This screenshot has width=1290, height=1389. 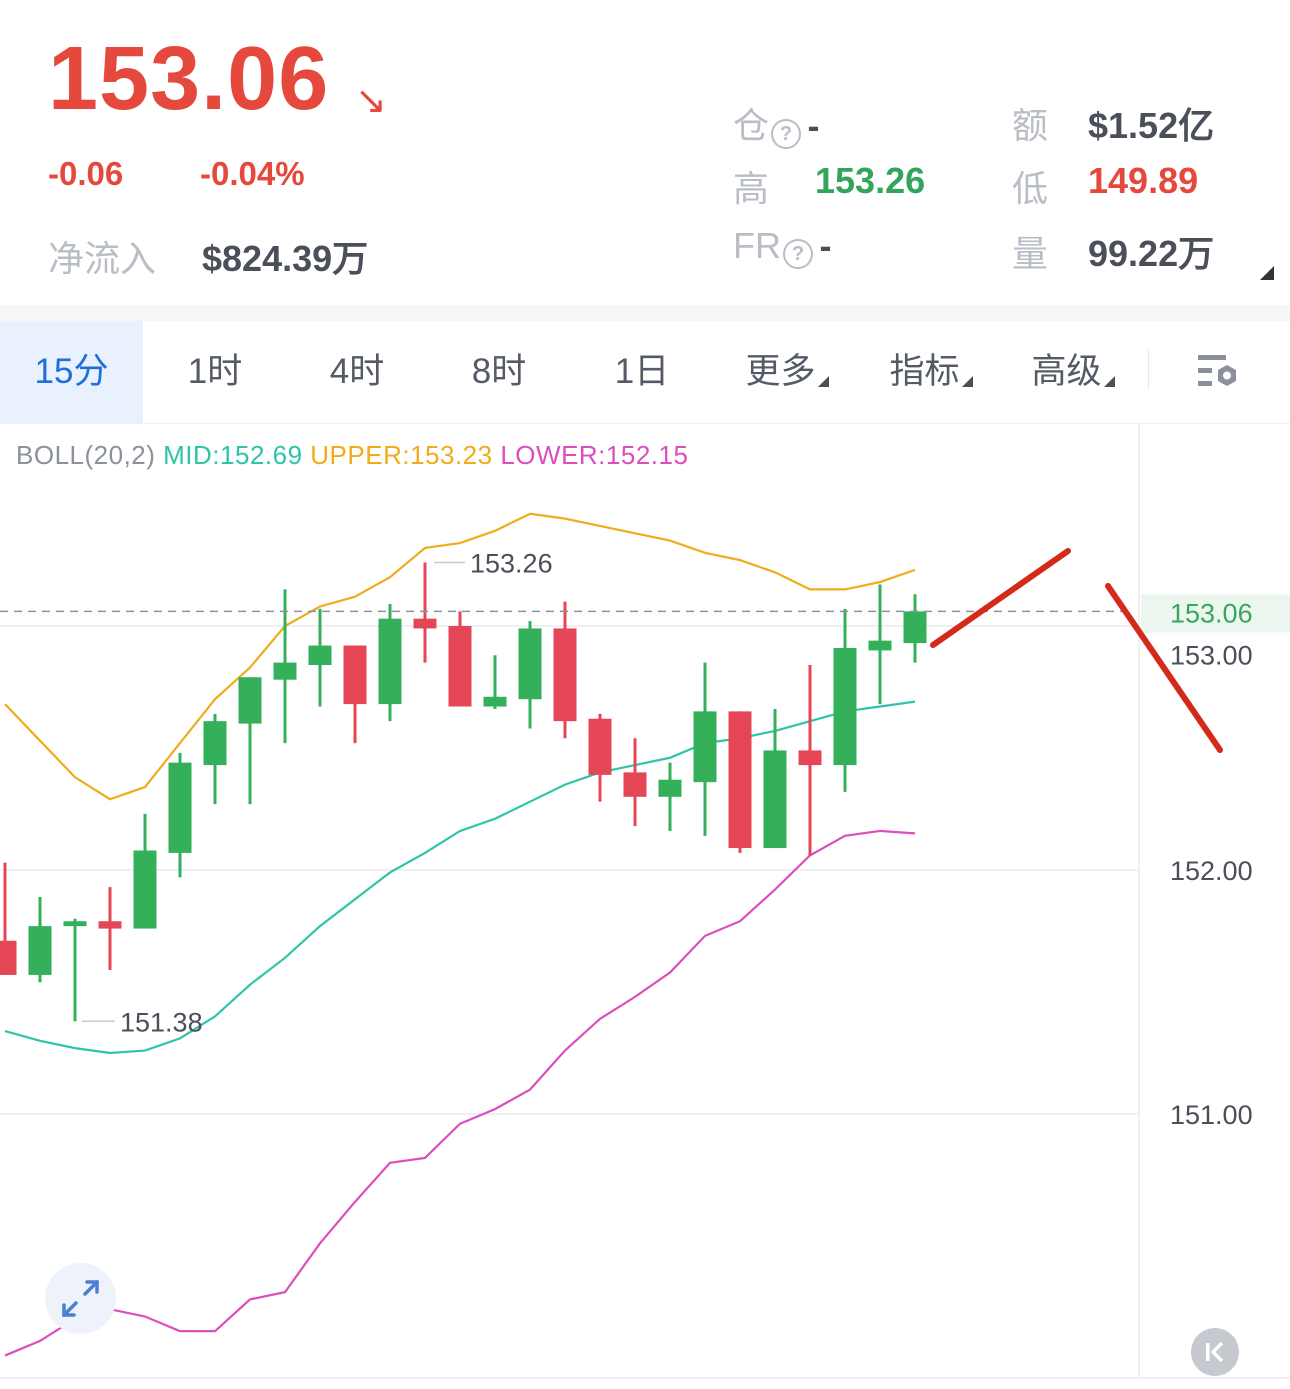 I want to click on chart-settings-icon, so click(x=1219, y=373).